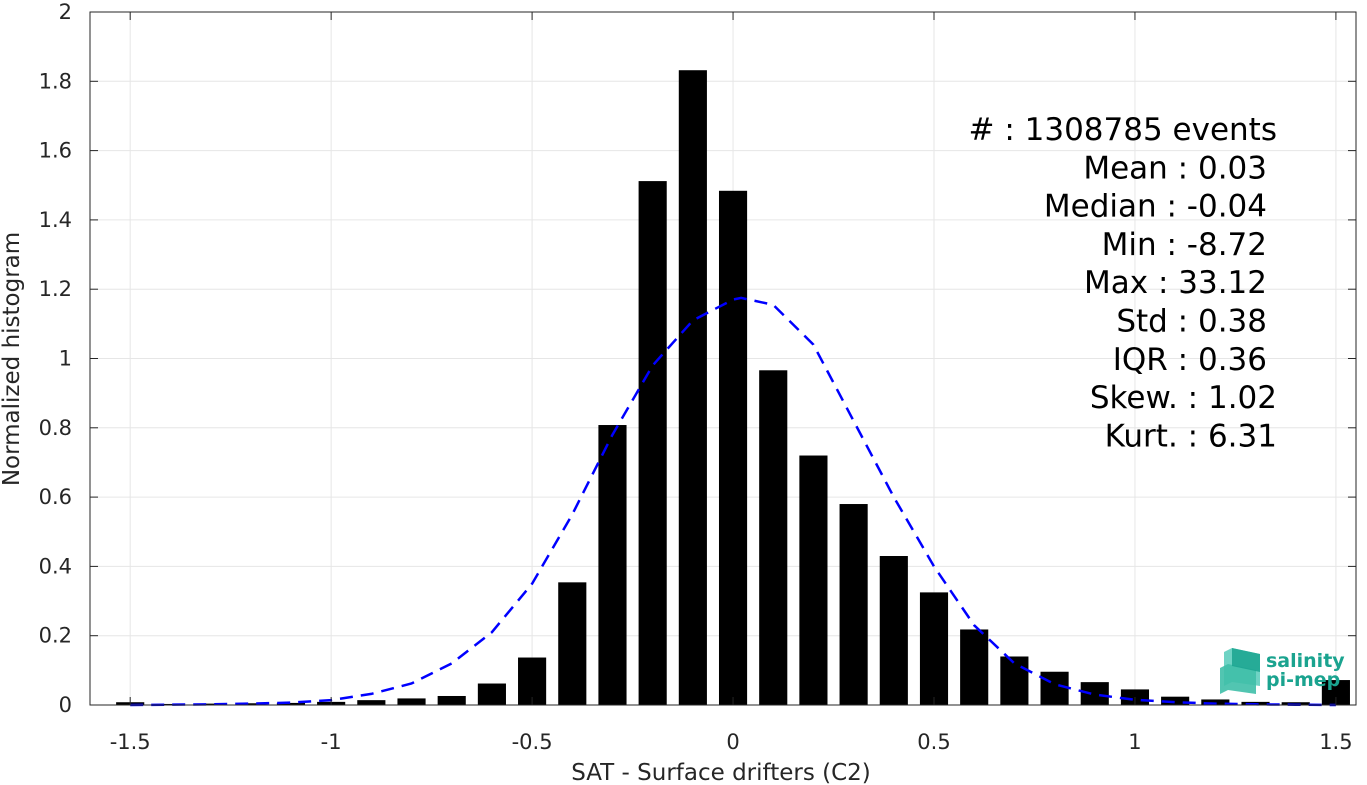 The height and width of the screenshot is (785, 1367). Describe the element at coordinates (1155, 207) in the screenshot. I see `stat-annotation: Median : -0.04` at that location.